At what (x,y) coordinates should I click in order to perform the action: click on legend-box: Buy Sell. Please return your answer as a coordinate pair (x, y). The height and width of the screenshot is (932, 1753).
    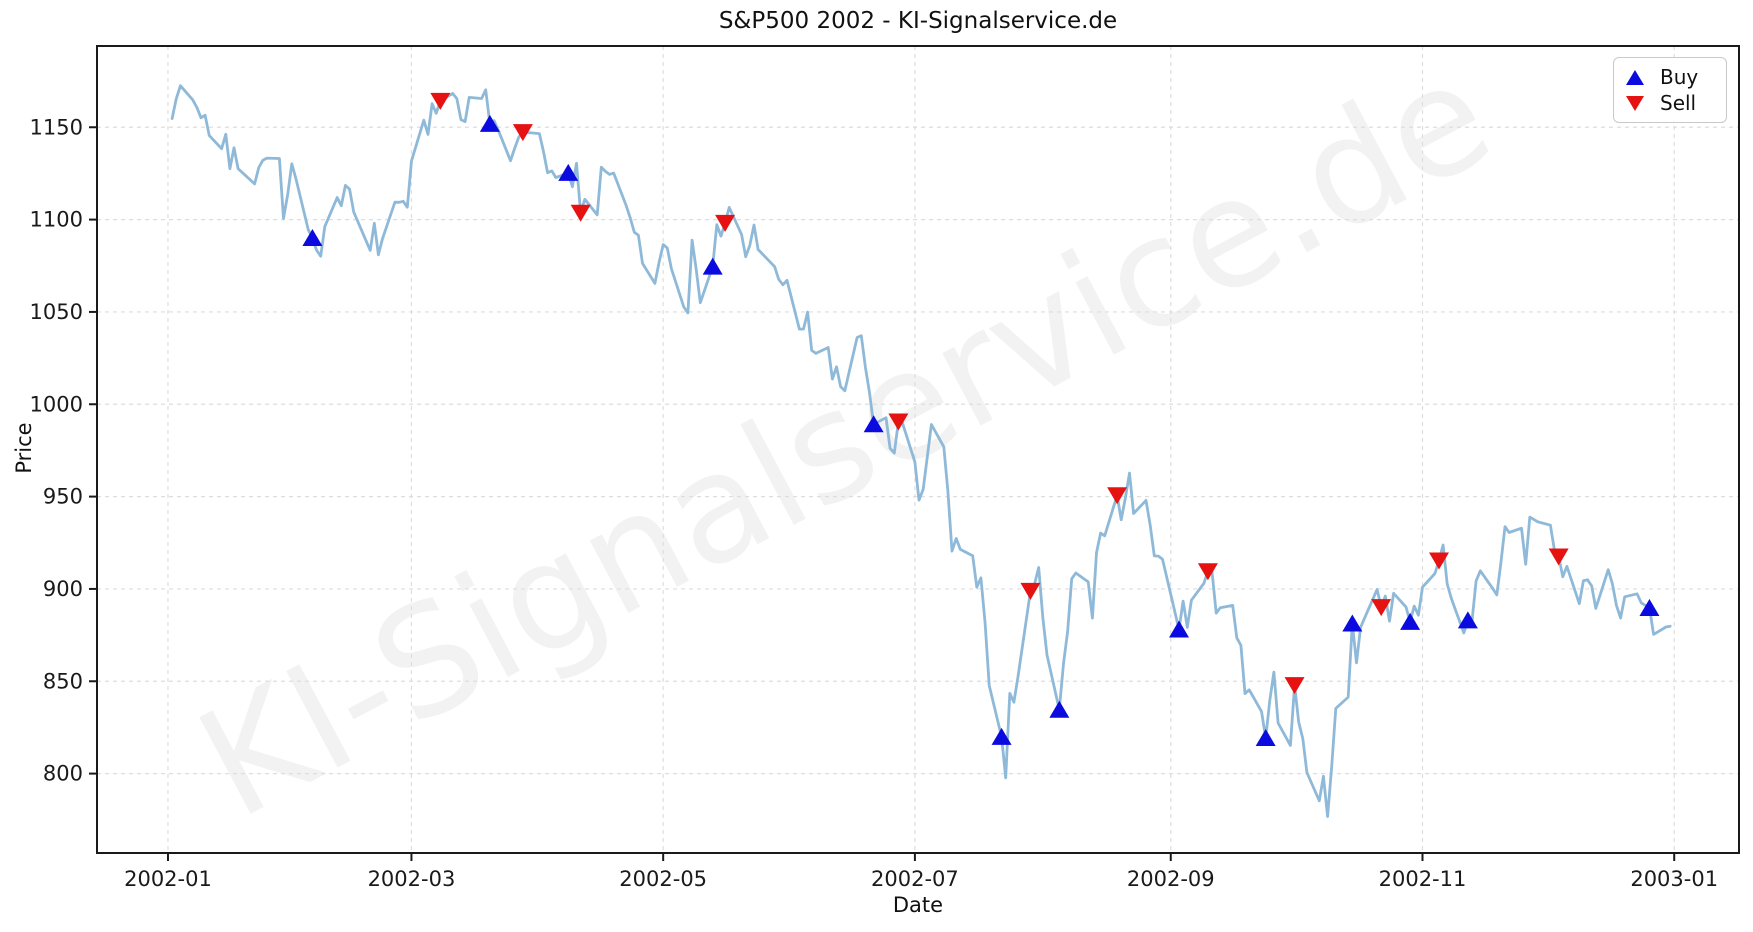
    Looking at the image, I should click on (1670, 90).